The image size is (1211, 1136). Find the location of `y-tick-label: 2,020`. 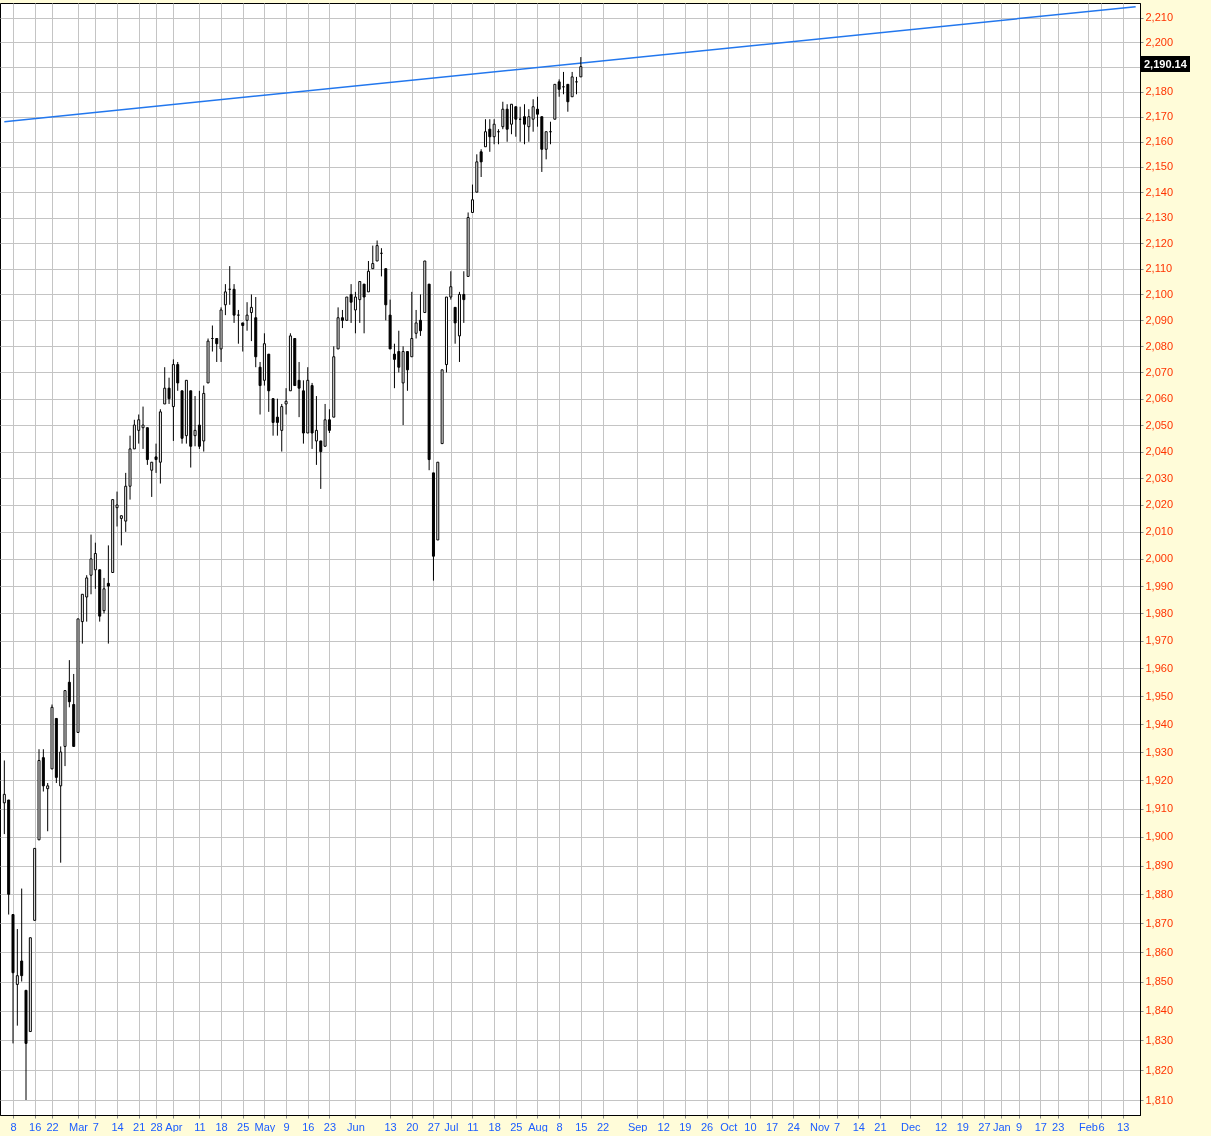

y-tick-label: 2,020 is located at coordinates (1159, 504).